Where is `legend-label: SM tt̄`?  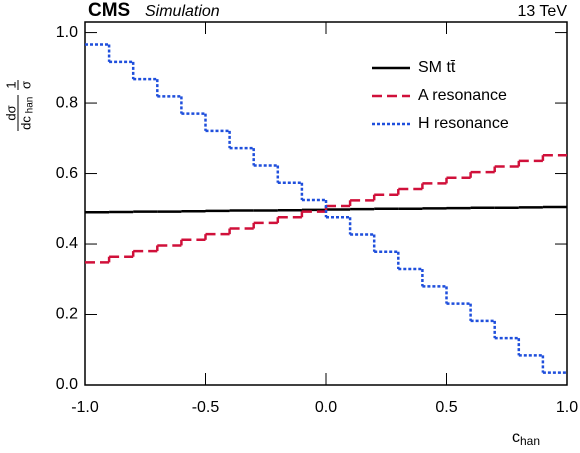
legend-label: SM tt̄ is located at coordinates (437, 67).